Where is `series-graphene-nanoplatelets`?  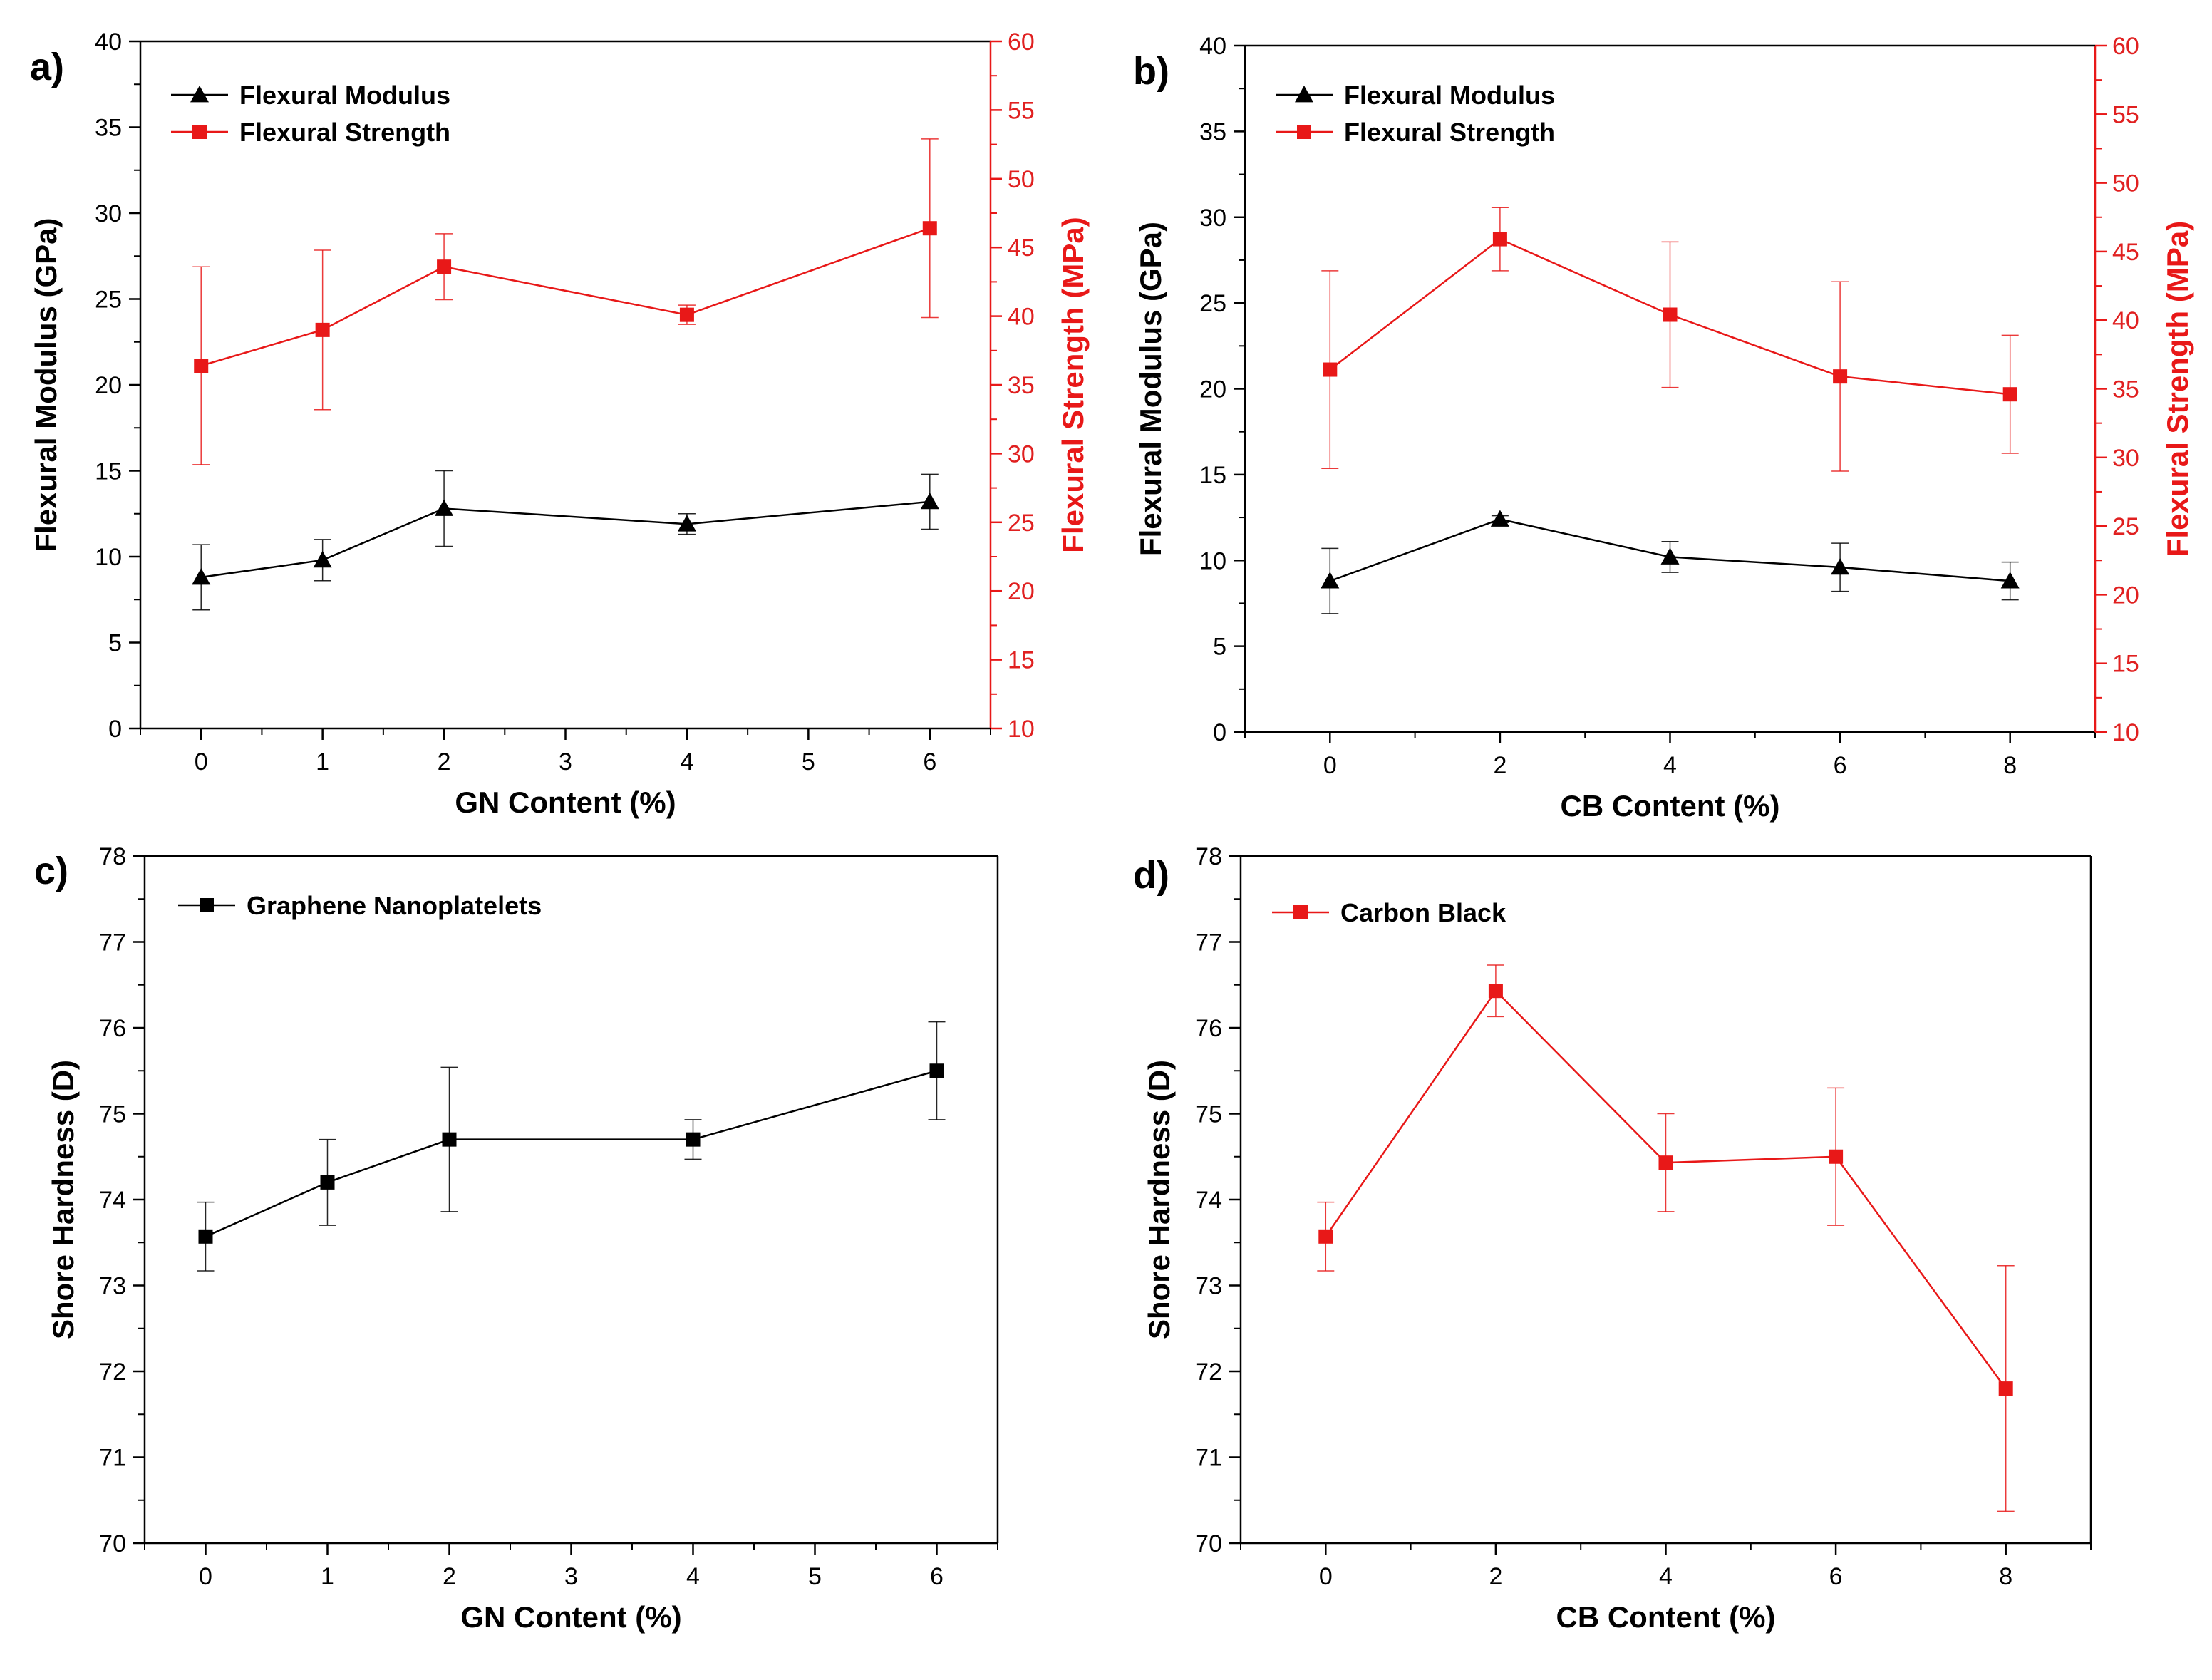
series-graphene-nanoplatelets is located at coordinates (571, 1146).